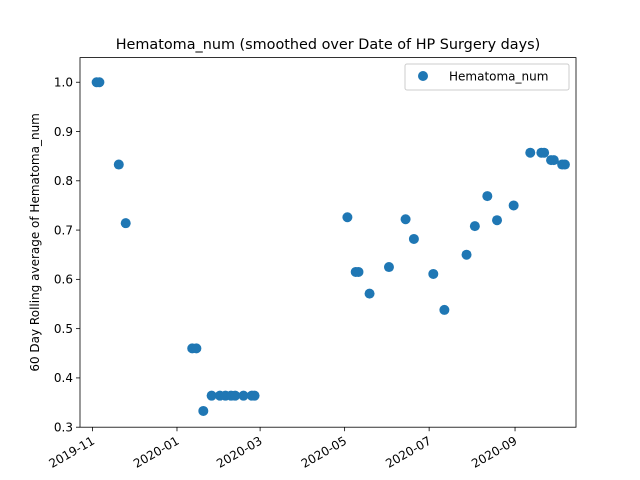  Describe the element at coordinates (63, 181) in the screenshot. I see `y-tick-label: 0.8` at that location.